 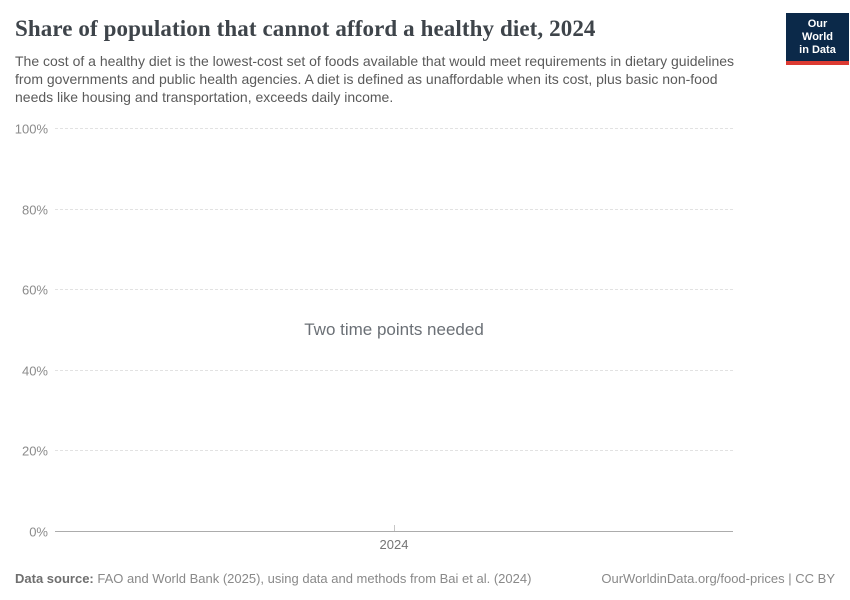 What do you see at coordinates (34, 210) in the screenshot?
I see `y-axis-tick-label: 80%` at bounding box center [34, 210].